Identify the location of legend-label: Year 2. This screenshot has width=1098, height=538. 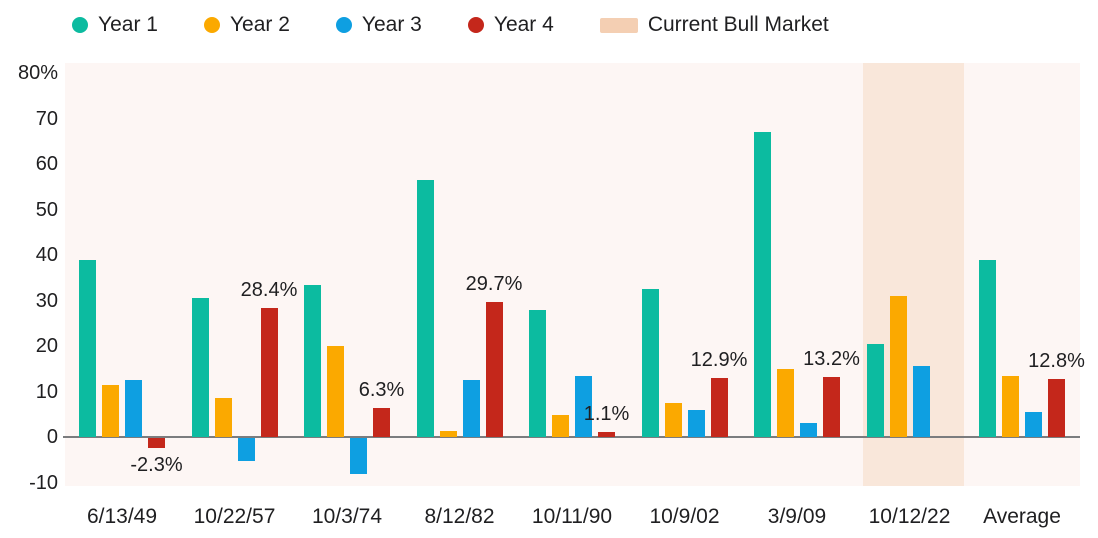
(259, 24).